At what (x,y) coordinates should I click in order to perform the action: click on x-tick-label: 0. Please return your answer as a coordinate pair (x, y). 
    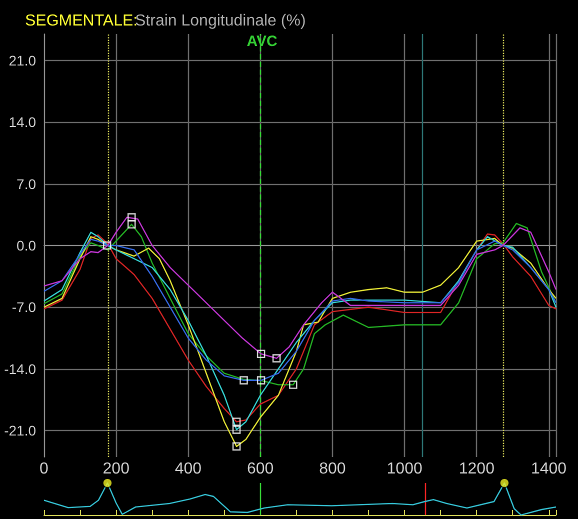
    Looking at the image, I should click on (44, 469).